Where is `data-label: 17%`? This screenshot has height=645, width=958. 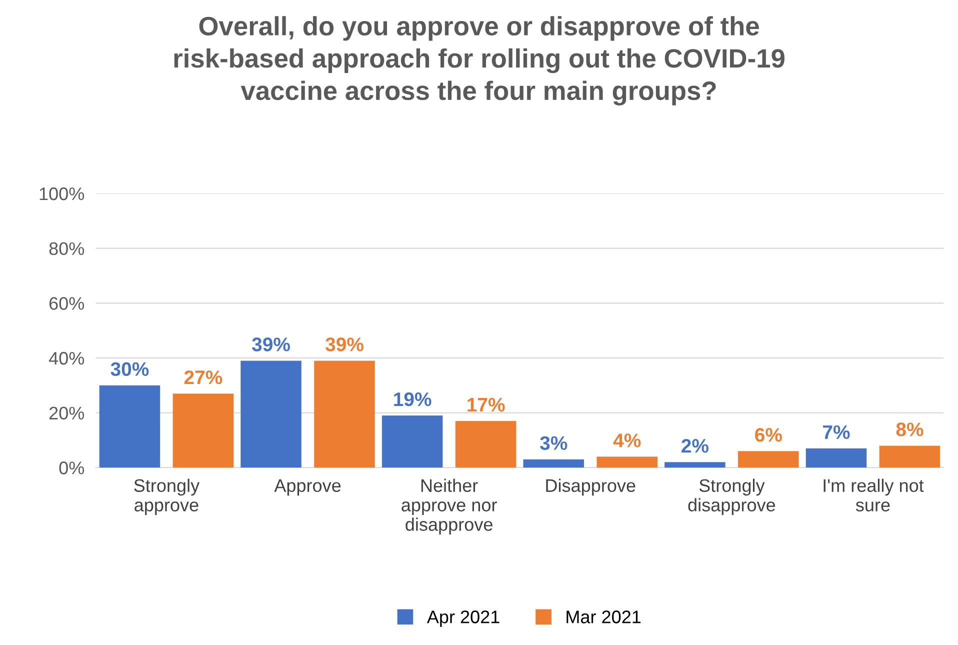 data-label: 17% is located at coordinates (486, 405).